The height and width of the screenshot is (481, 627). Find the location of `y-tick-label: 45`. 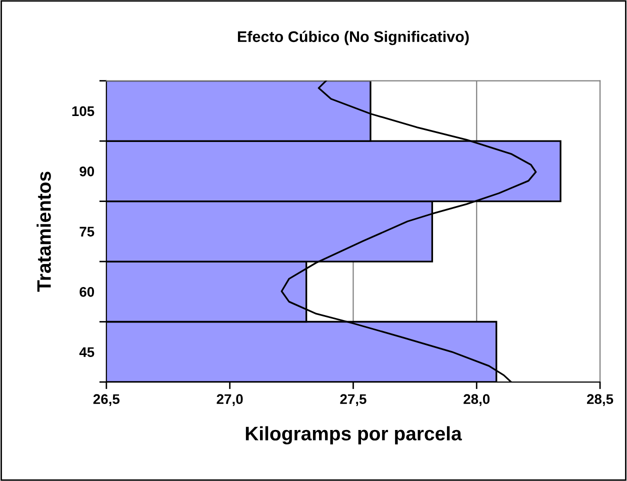

y-tick-label: 45 is located at coordinates (86, 352).